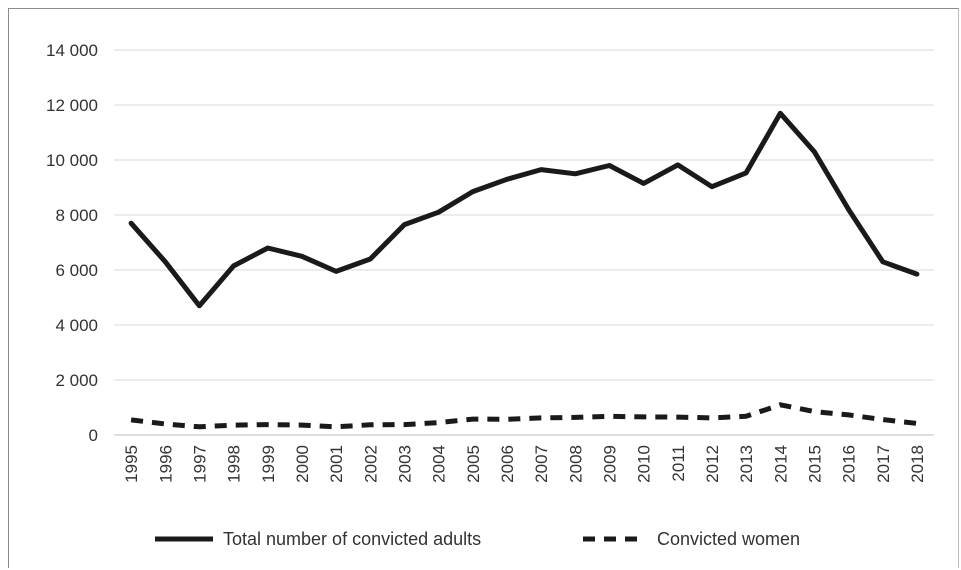 This screenshot has height=570, width=961. What do you see at coordinates (814, 464) in the screenshot?
I see `x-tick-label: 2015` at bounding box center [814, 464].